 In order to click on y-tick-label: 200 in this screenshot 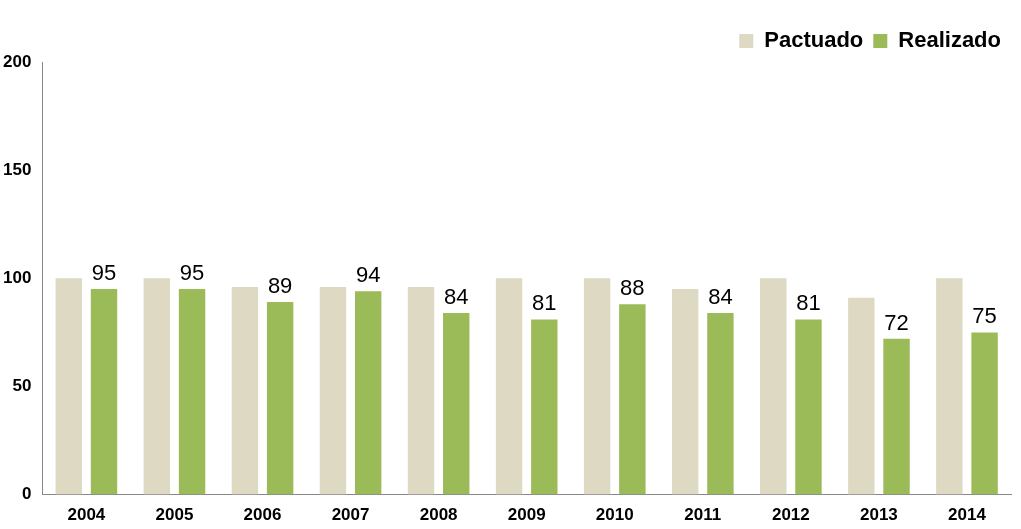, I will do `click(17, 61)`.